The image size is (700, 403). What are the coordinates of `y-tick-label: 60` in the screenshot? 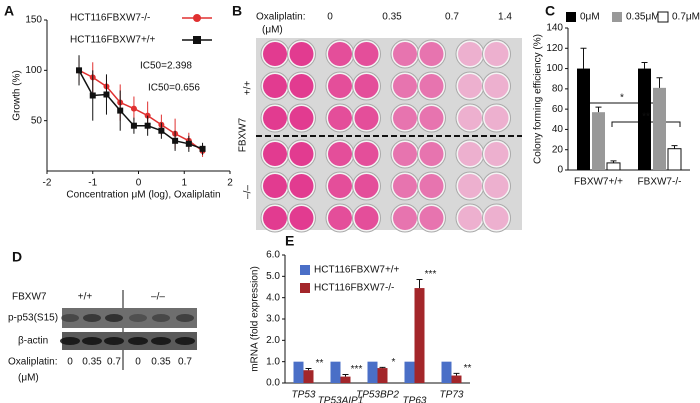 It's located at (558, 109).